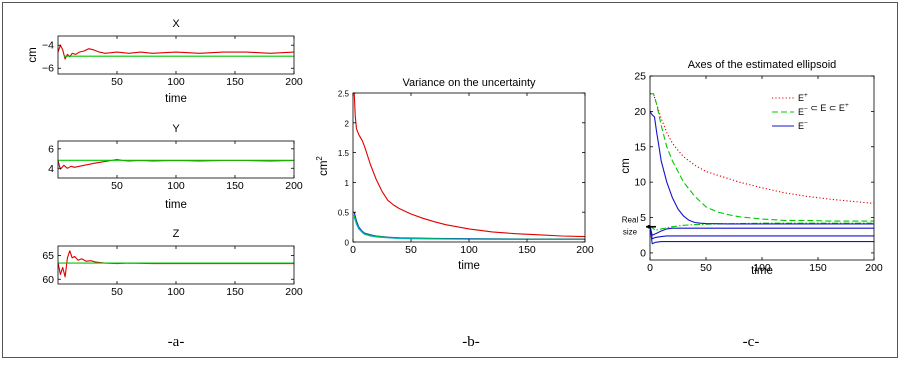 The width and height of the screenshot is (903, 365). Describe the element at coordinates (344, 213) in the screenshot. I see `y-tick-label: 0.5` at that location.